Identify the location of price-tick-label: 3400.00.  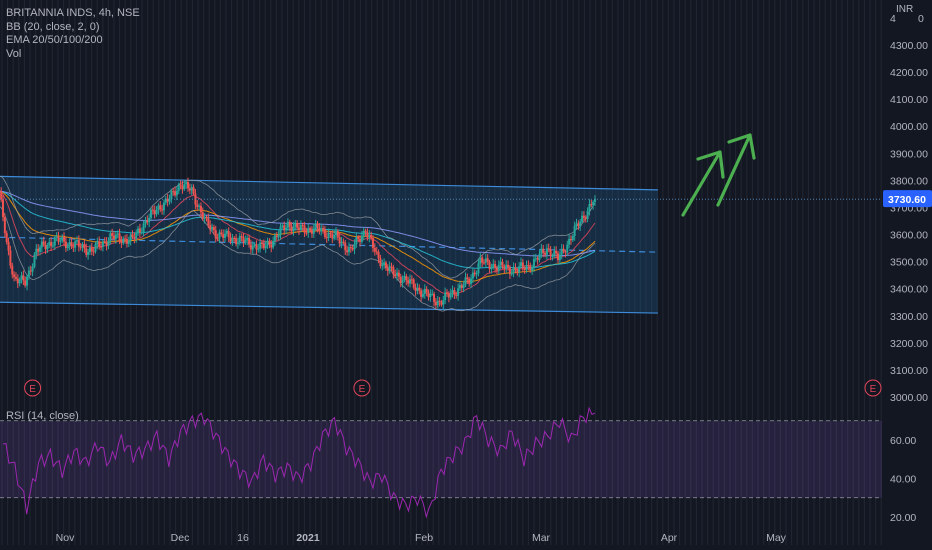
(909, 290).